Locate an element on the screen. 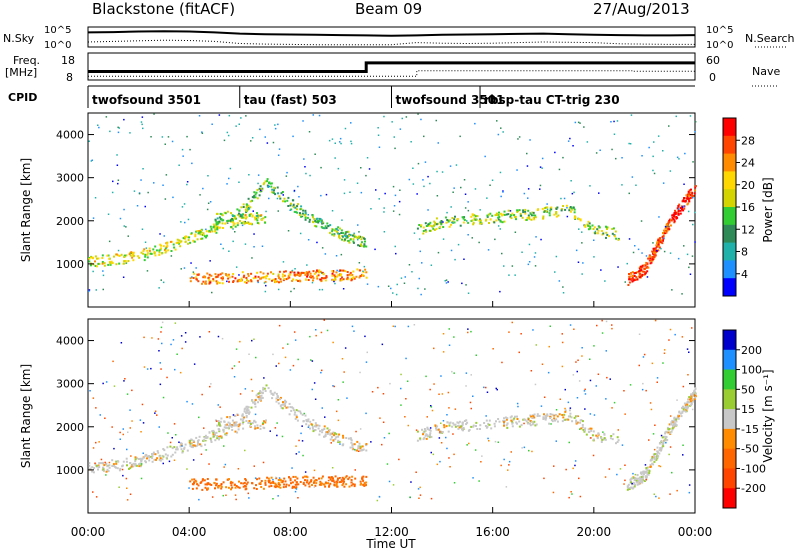  ytick-label: 2000 is located at coordinates (70, 427).